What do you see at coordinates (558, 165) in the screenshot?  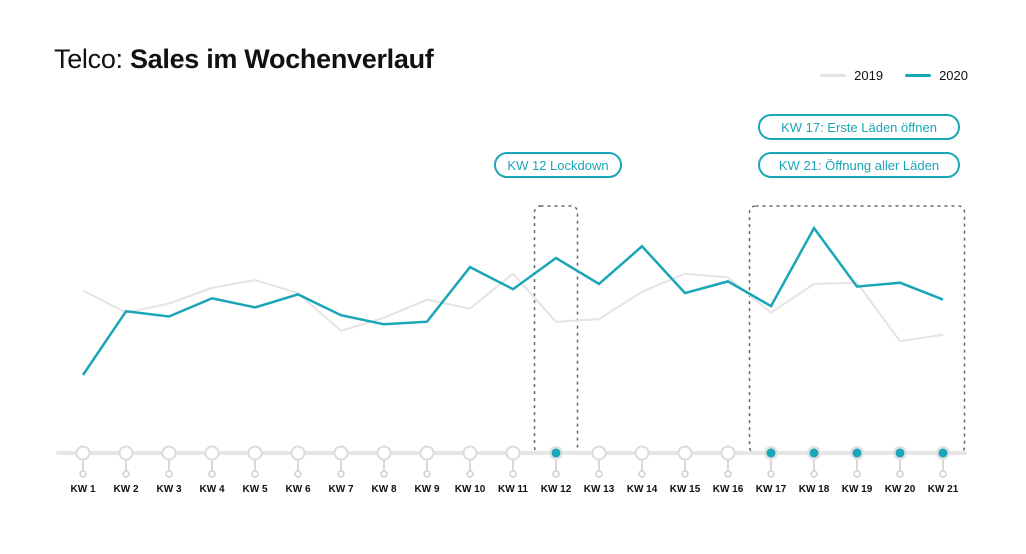 I see `annotation-lockdown: KW 12 Lockdown` at bounding box center [558, 165].